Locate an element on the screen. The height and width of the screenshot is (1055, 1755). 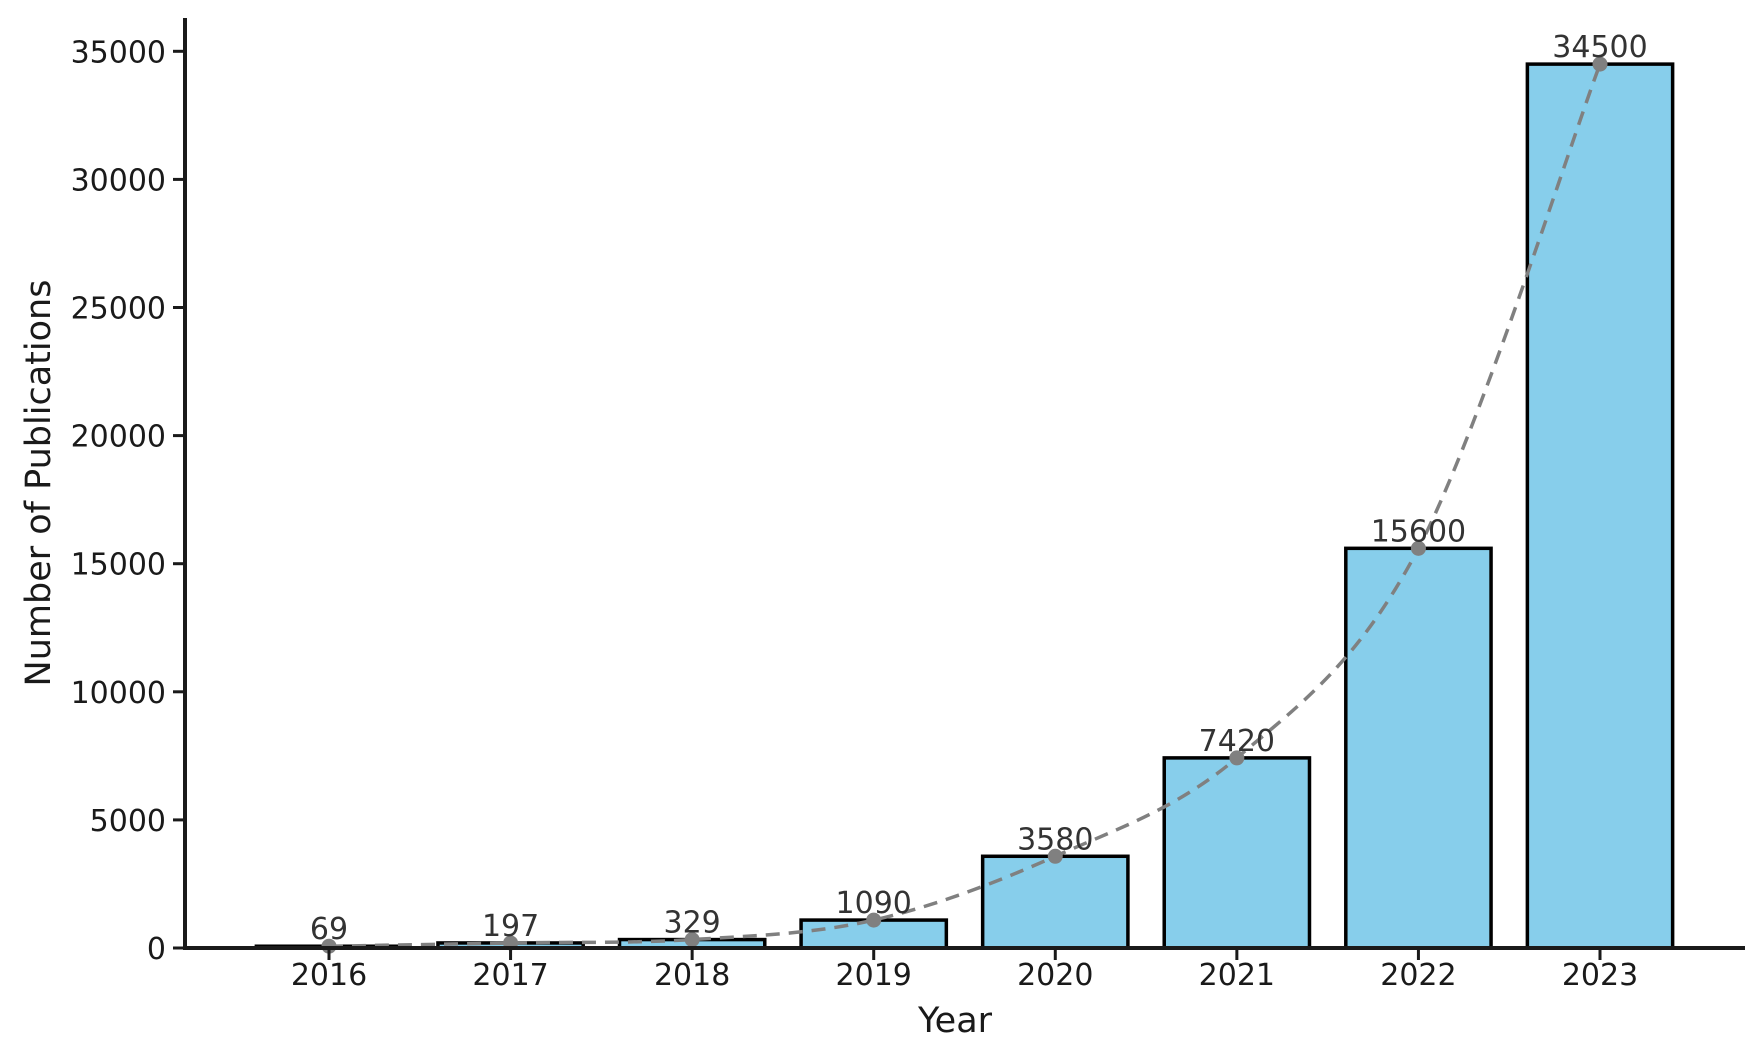
x-tick-label-2022: 2022 is located at coordinates (1418, 975).